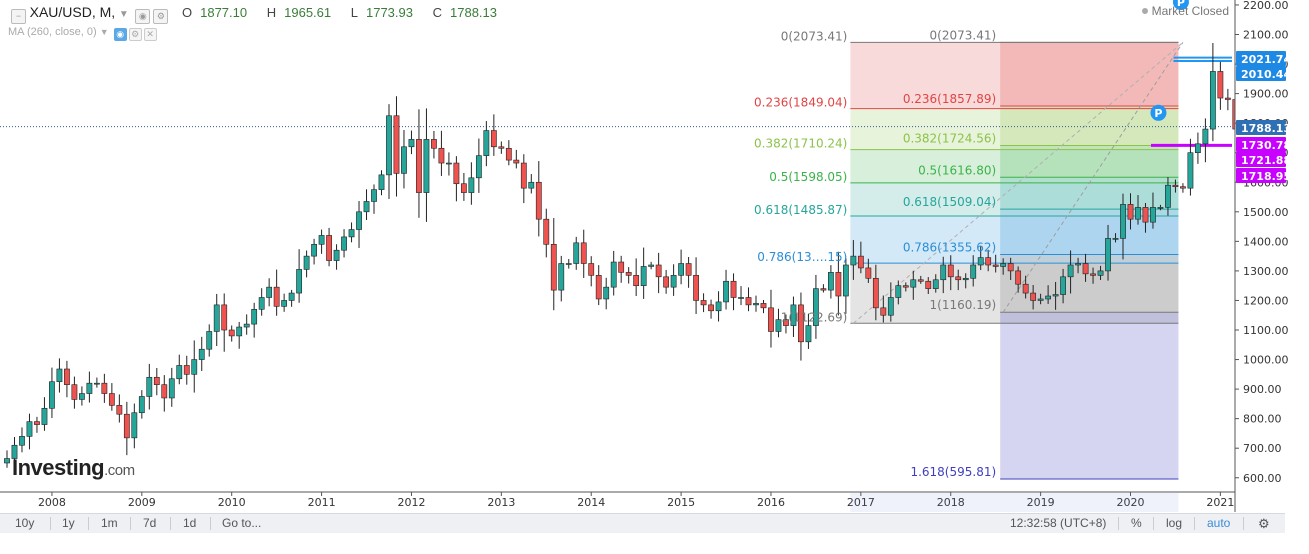 The height and width of the screenshot is (554, 1309). What do you see at coordinates (1266, 176) in the screenshot?
I see `price-badge-label: 1718.95` at bounding box center [1266, 176].